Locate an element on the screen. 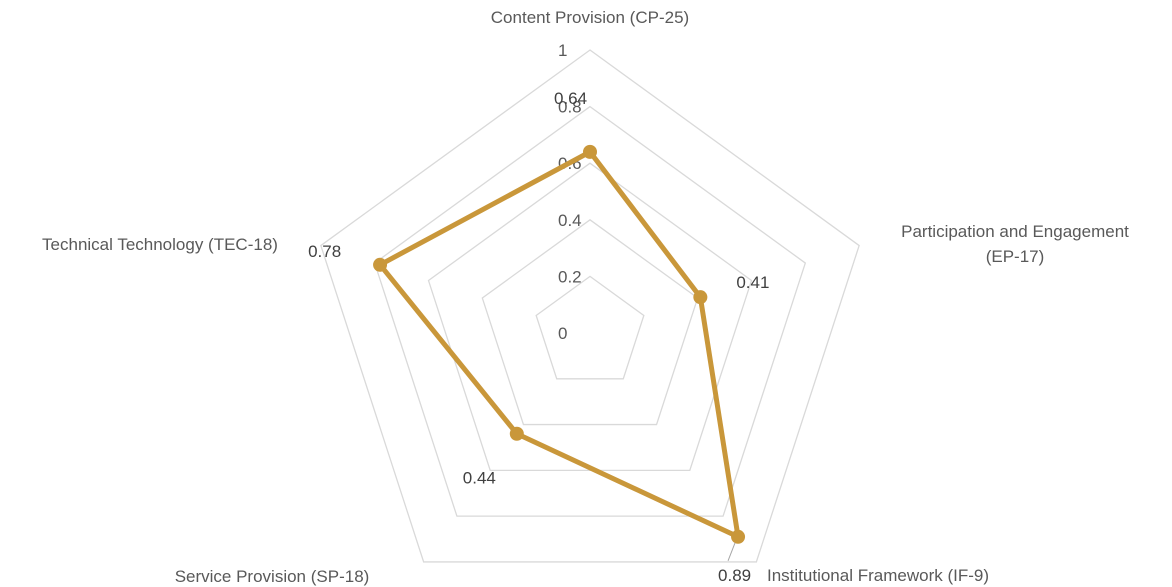  axis-label-line: Institutional Framework (IF-9) is located at coordinates (878, 575).